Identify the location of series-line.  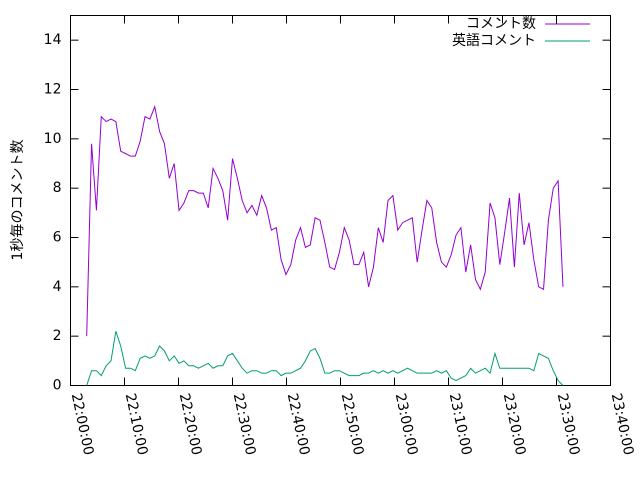
(325, 358).